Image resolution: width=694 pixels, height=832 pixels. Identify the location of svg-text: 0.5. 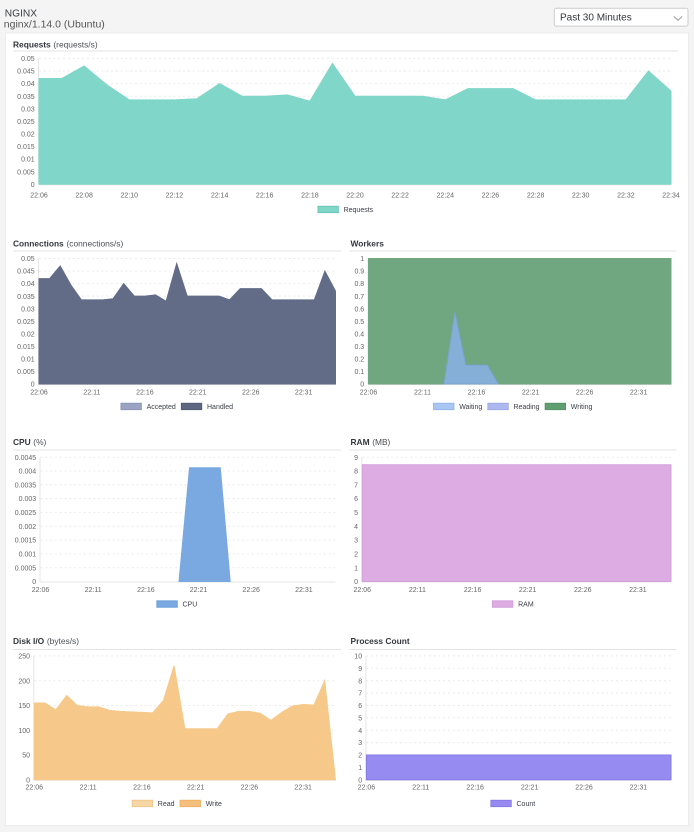
(359, 322).